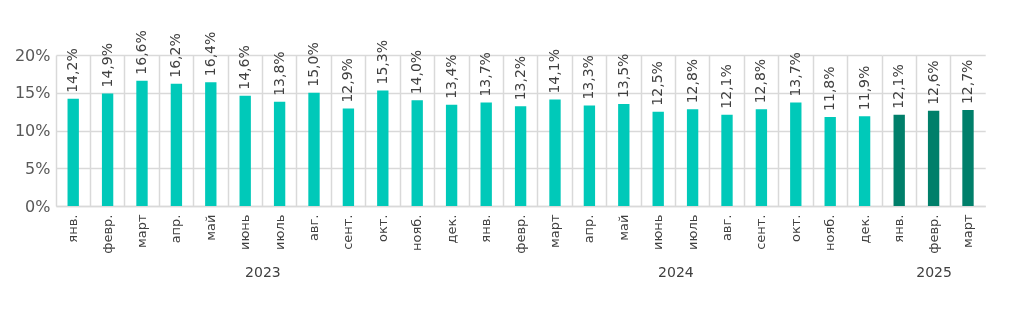  I want to click on y-tick-label: 20%, so click(32, 55).